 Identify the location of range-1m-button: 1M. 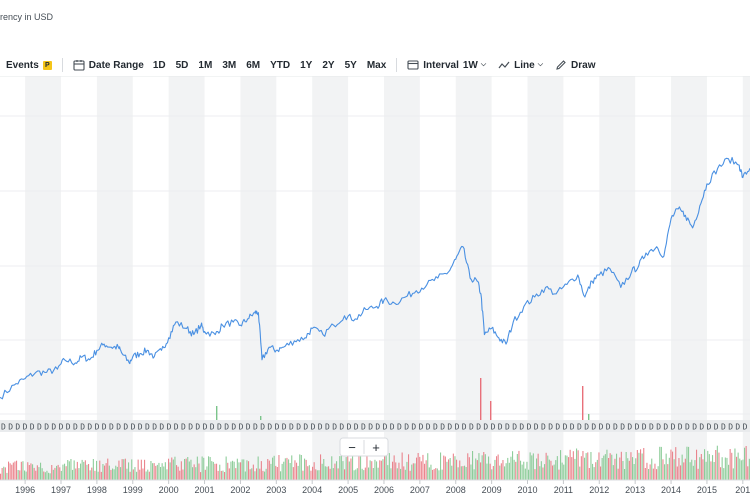
(205, 65).